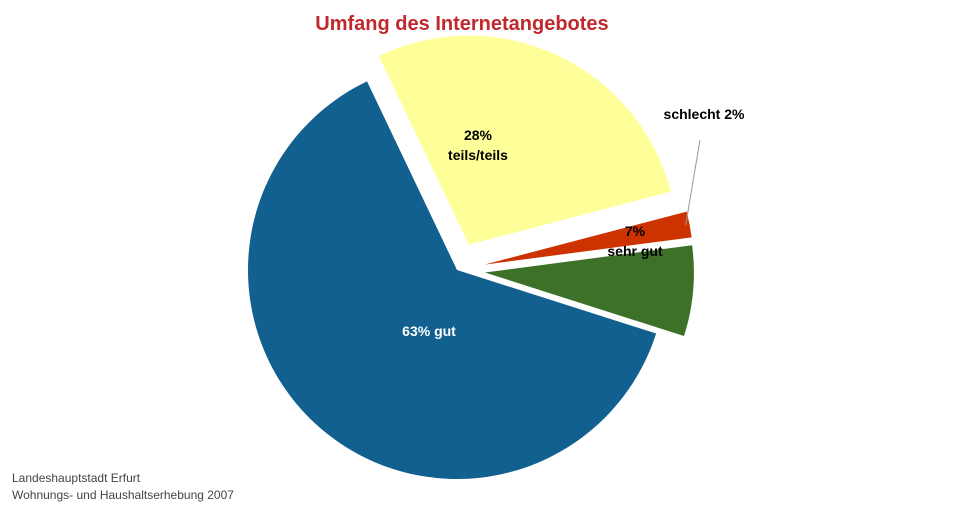 Image resolution: width=960 pixels, height=515 pixels. What do you see at coordinates (123, 495) in the screenshot?
I see `source-line-2: Wohnungs- und Haushaltserhebung 2007` at bounding box center [123, 495].